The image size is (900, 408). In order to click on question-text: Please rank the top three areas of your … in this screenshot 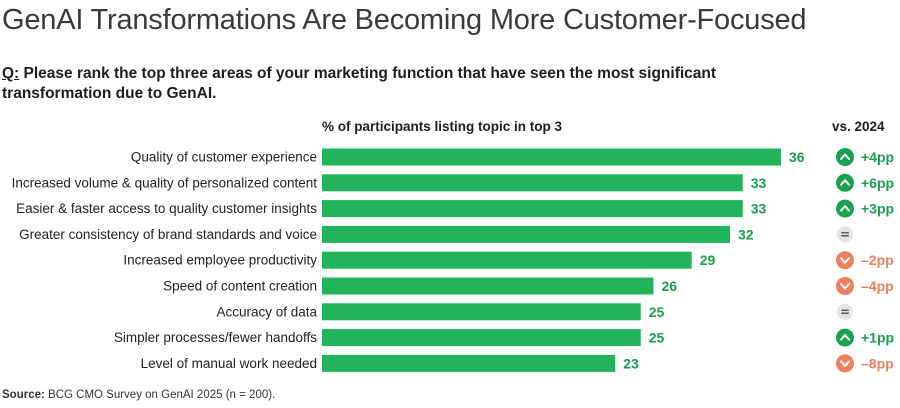, I will do `click(359, 83)`.